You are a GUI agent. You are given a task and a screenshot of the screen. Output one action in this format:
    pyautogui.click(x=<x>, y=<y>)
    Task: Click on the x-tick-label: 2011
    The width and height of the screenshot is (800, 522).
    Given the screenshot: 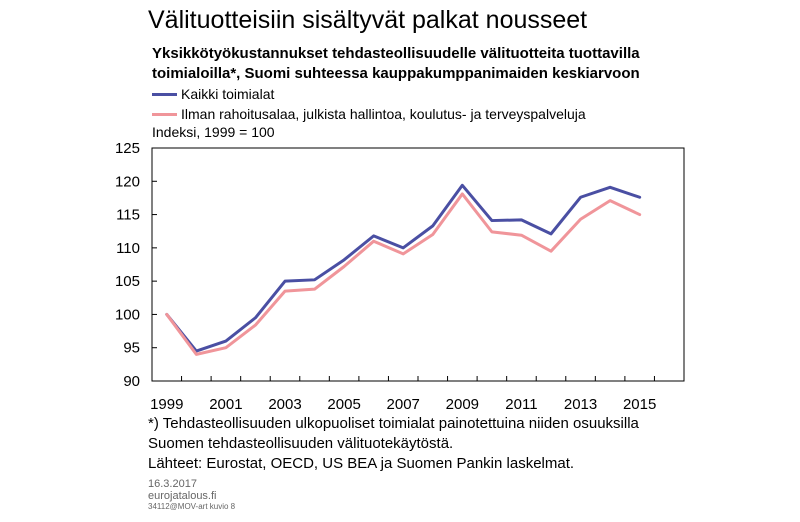 What is the action you would take?
    pyautogui.click(x=521, y=404)
    